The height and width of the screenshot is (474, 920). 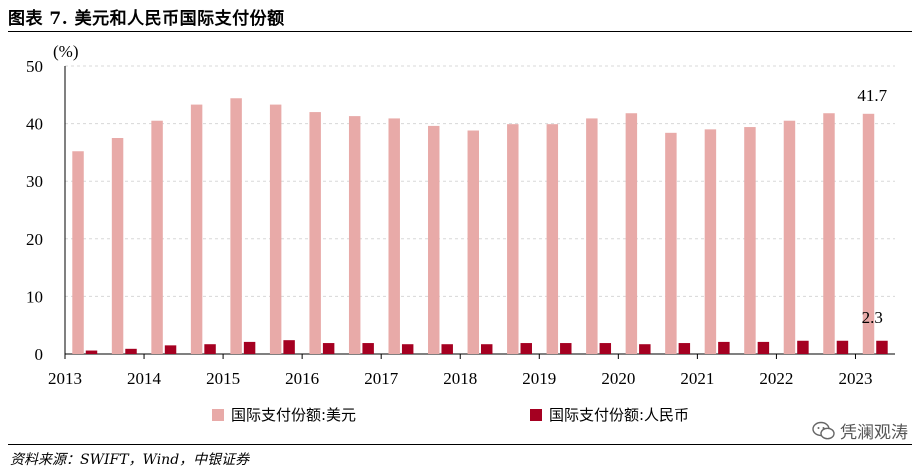 What do you see at coordinates (619, 415) in the screenshot?
I see `legend-label-cny: 国际支付份额:人民币` at bounding box center [619, 415].